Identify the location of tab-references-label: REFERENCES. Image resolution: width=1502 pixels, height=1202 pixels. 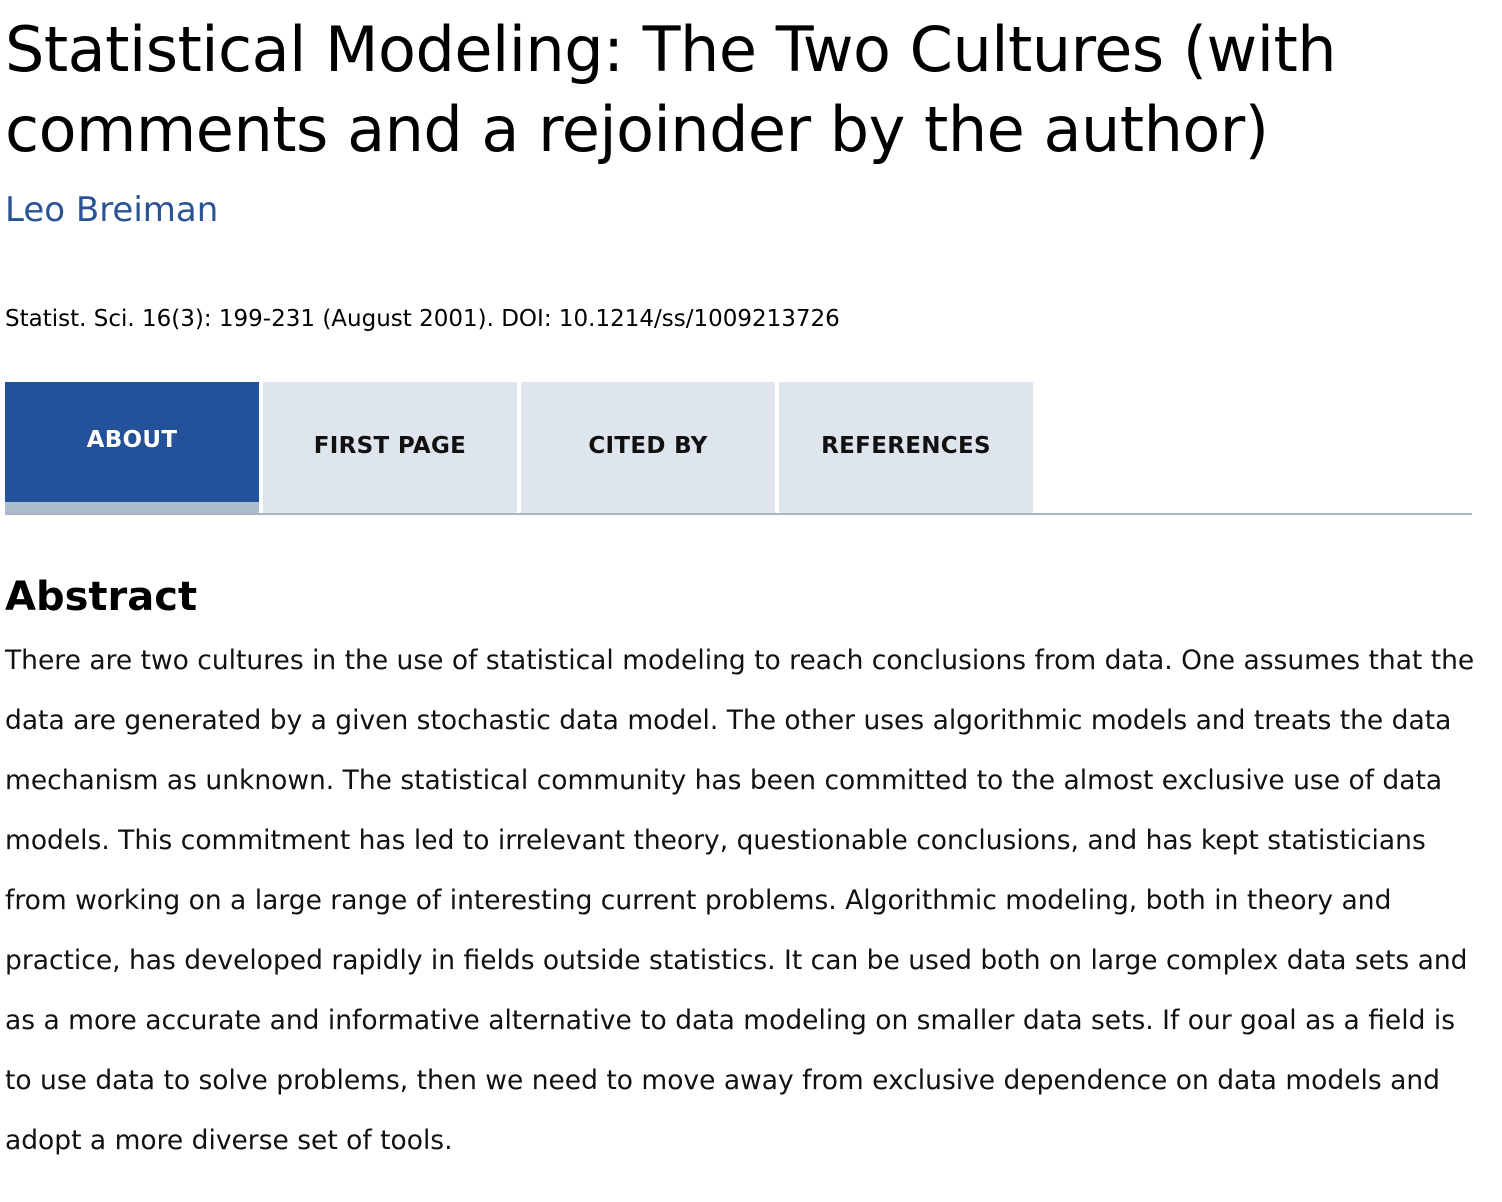
(906, 445).